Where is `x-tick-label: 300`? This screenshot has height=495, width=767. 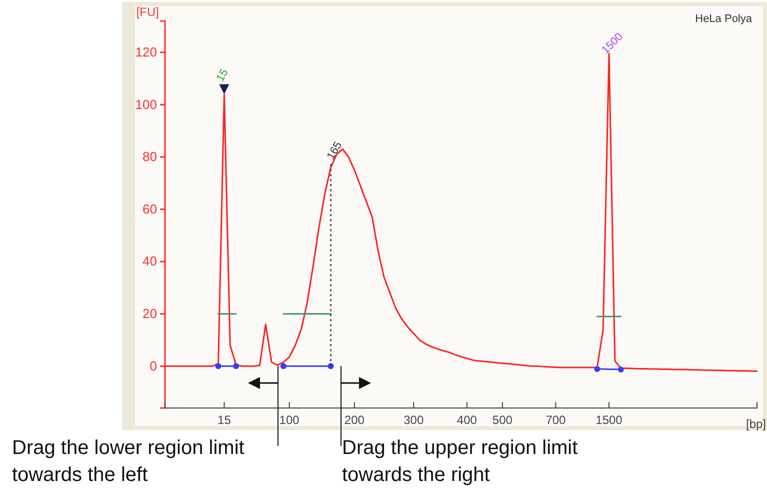
x-tick-label: 300 is located at coordinates (414, 420).